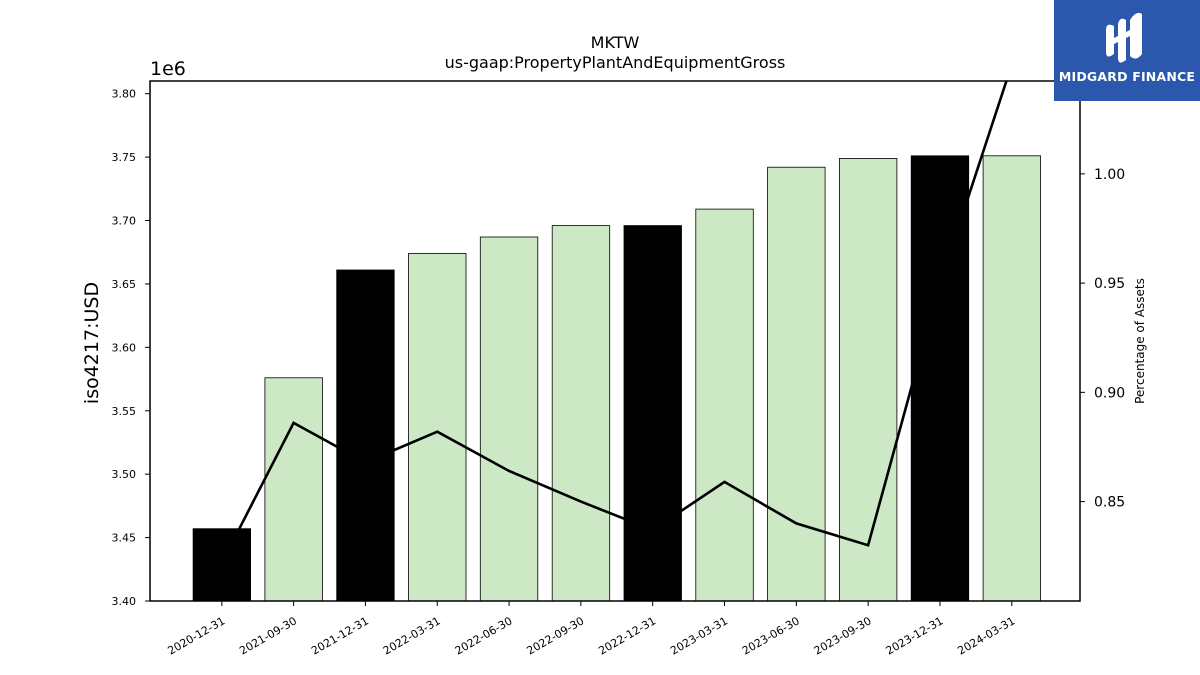  What do you see at coordinates (1124, 37) in the screenshot?
I see `logo-mark-icon` at bounding box center [1124, 37].